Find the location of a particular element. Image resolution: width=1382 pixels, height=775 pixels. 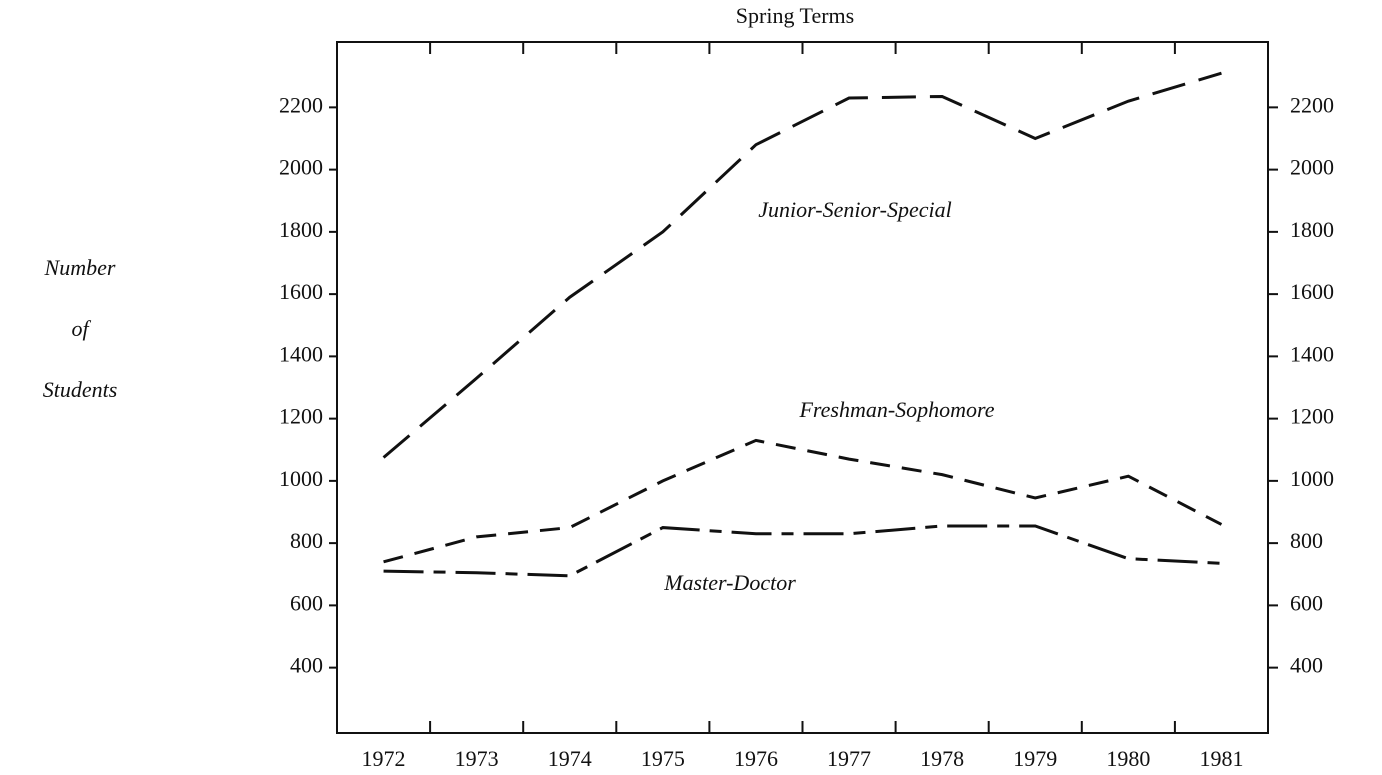

y-tick-label: 800 is located at coordinates (306, 540).